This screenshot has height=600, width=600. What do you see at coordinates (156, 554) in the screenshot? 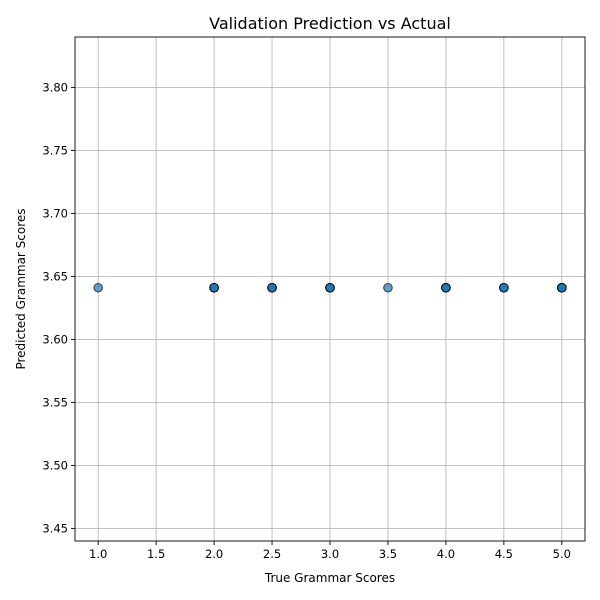
I see `x-tick-label: 1.5` at bounding box center [156, 554].